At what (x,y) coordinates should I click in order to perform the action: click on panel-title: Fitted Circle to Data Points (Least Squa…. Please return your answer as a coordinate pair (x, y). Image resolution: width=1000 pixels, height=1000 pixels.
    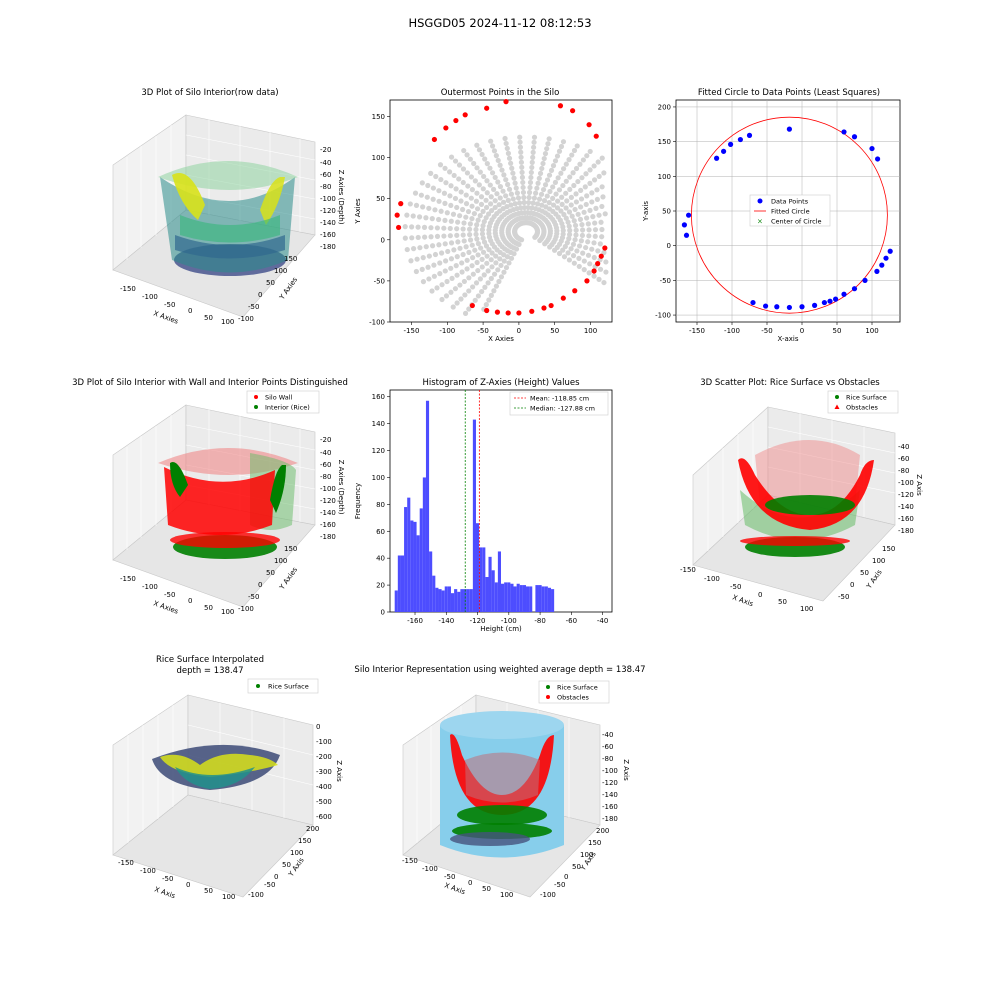
    Looking at the image, I should click on (789, 93).